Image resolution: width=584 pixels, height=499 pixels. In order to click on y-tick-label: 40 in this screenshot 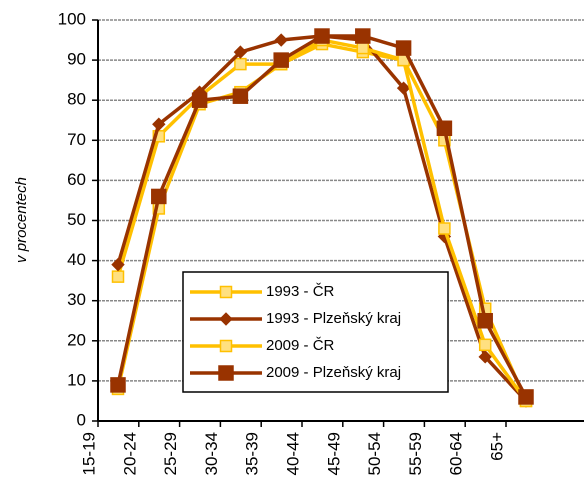, I will do `click(76, 259)`.